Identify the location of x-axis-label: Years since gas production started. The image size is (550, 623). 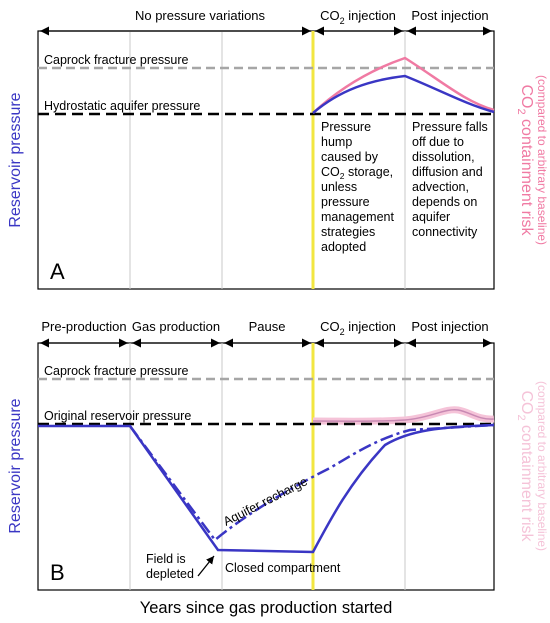
(266, 608).